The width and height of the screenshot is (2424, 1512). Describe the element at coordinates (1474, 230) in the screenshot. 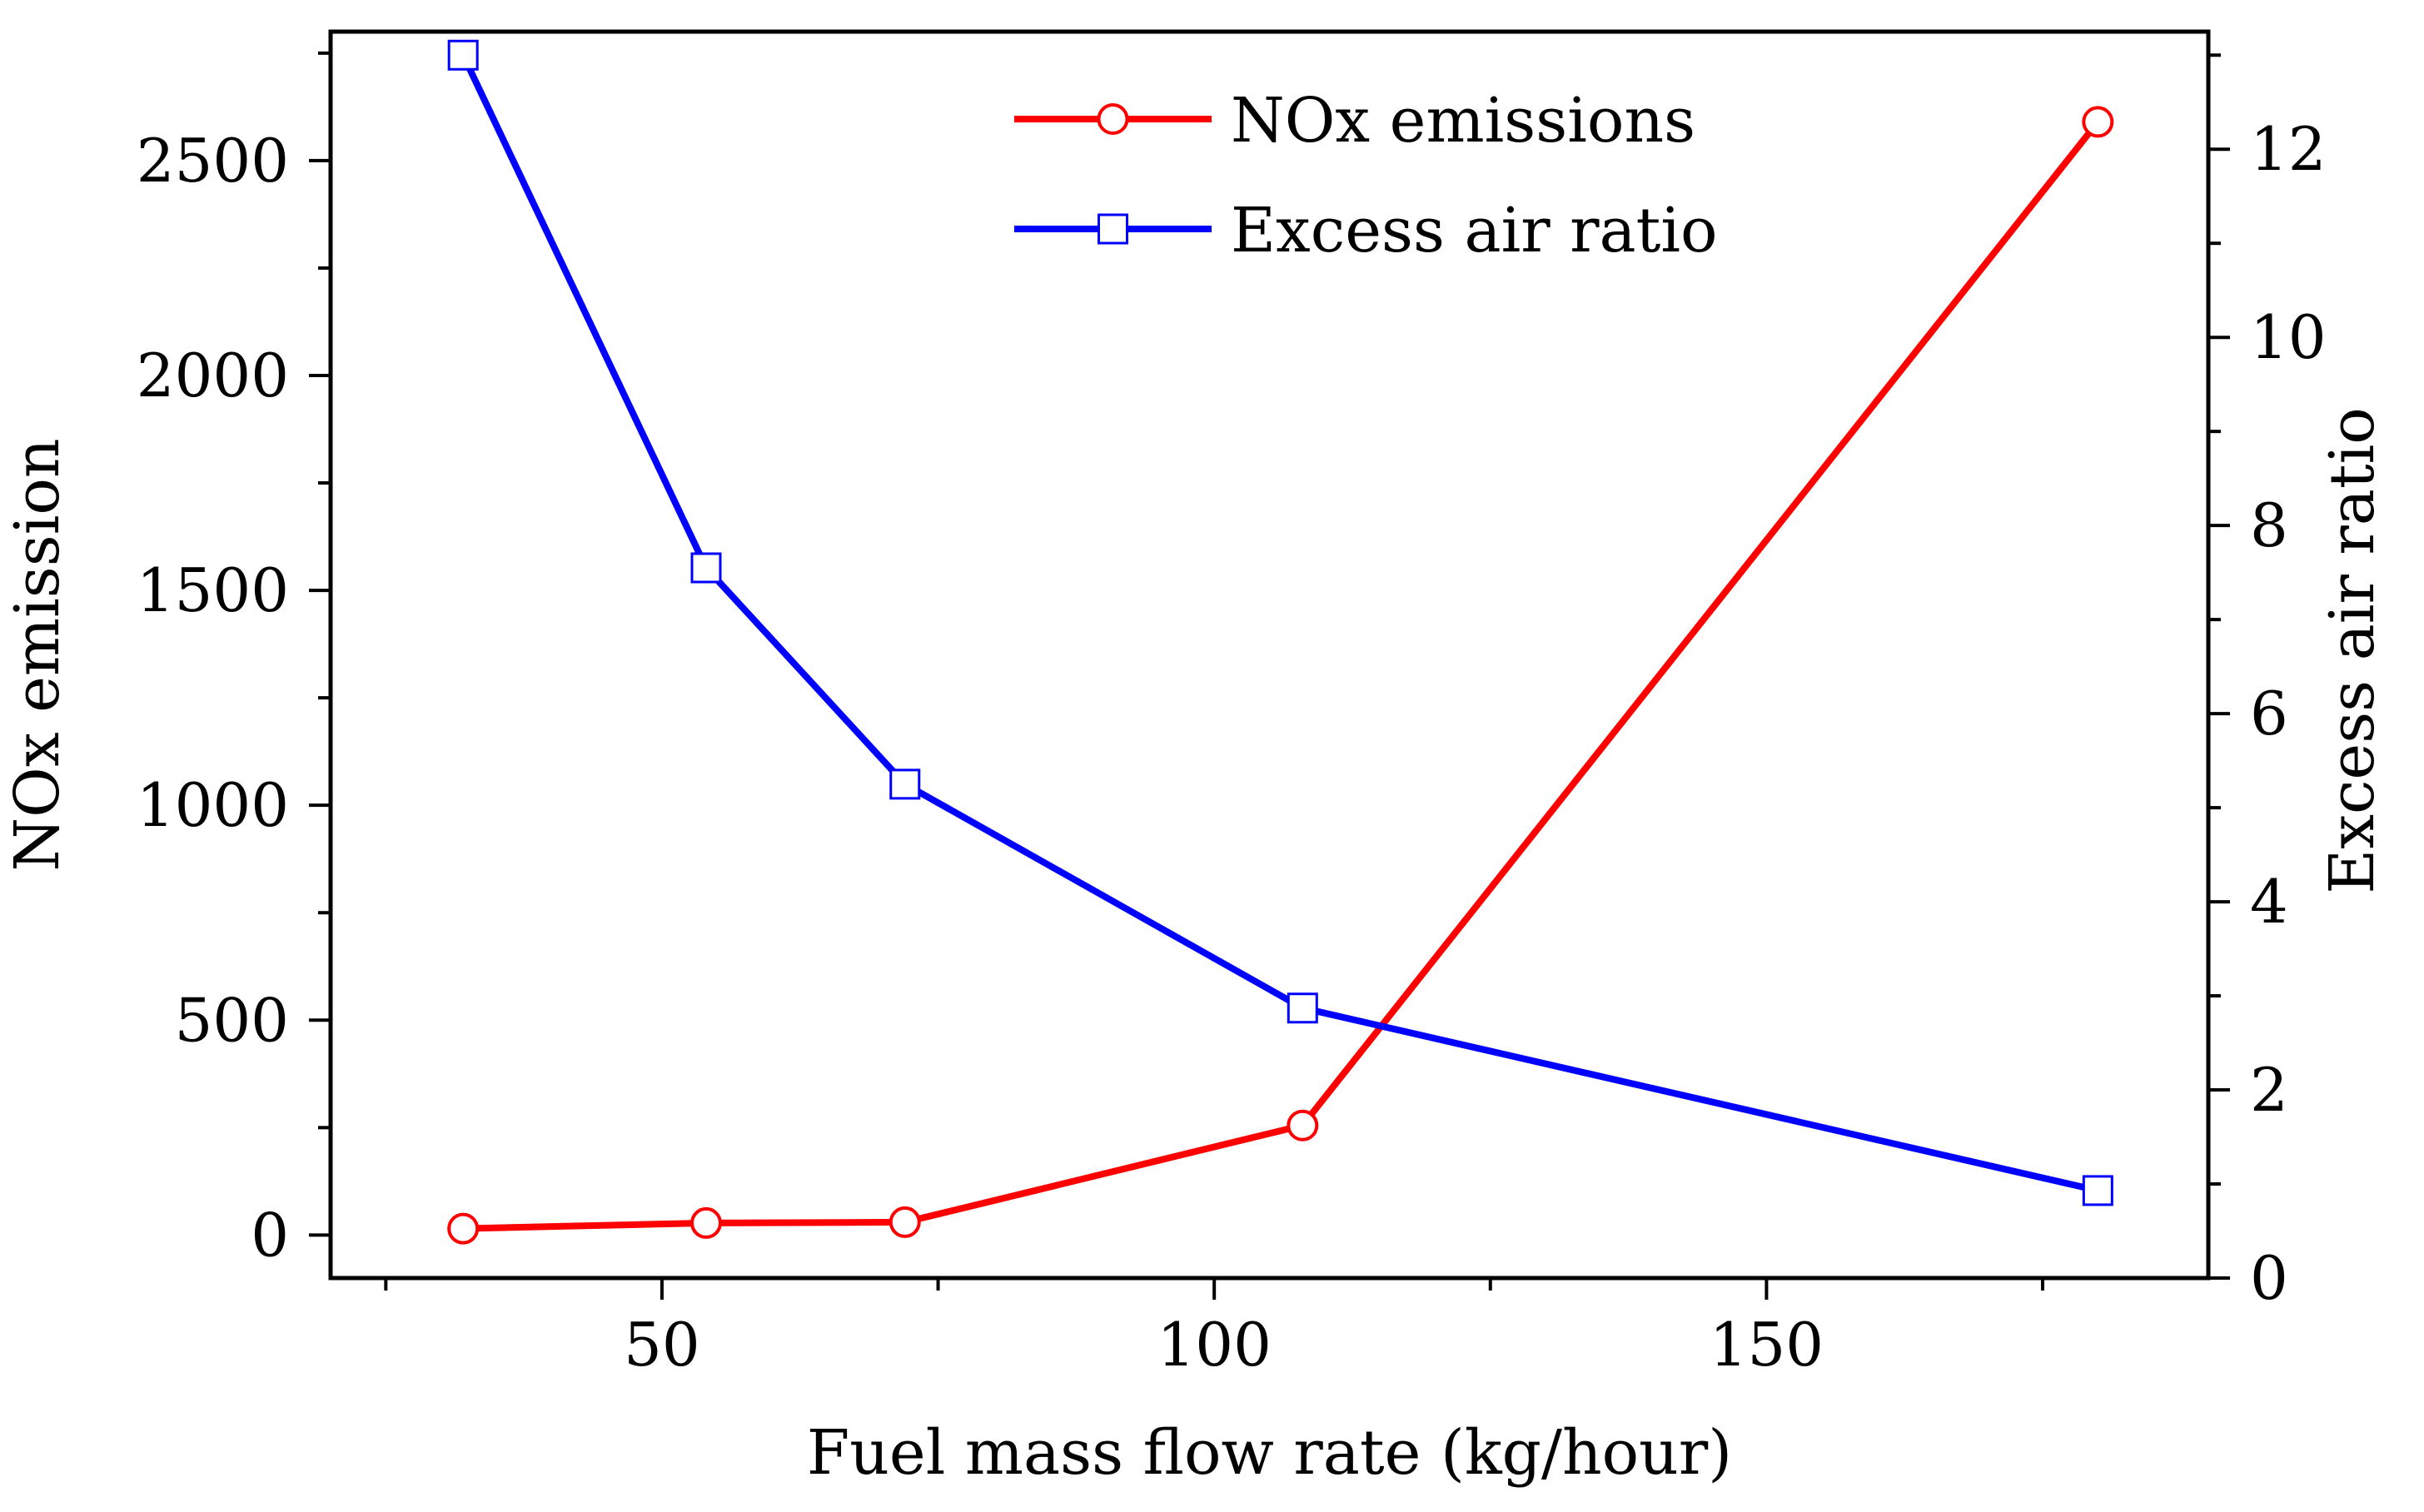

I see `legend-label-excess-air: Excess air ratio` at that location.